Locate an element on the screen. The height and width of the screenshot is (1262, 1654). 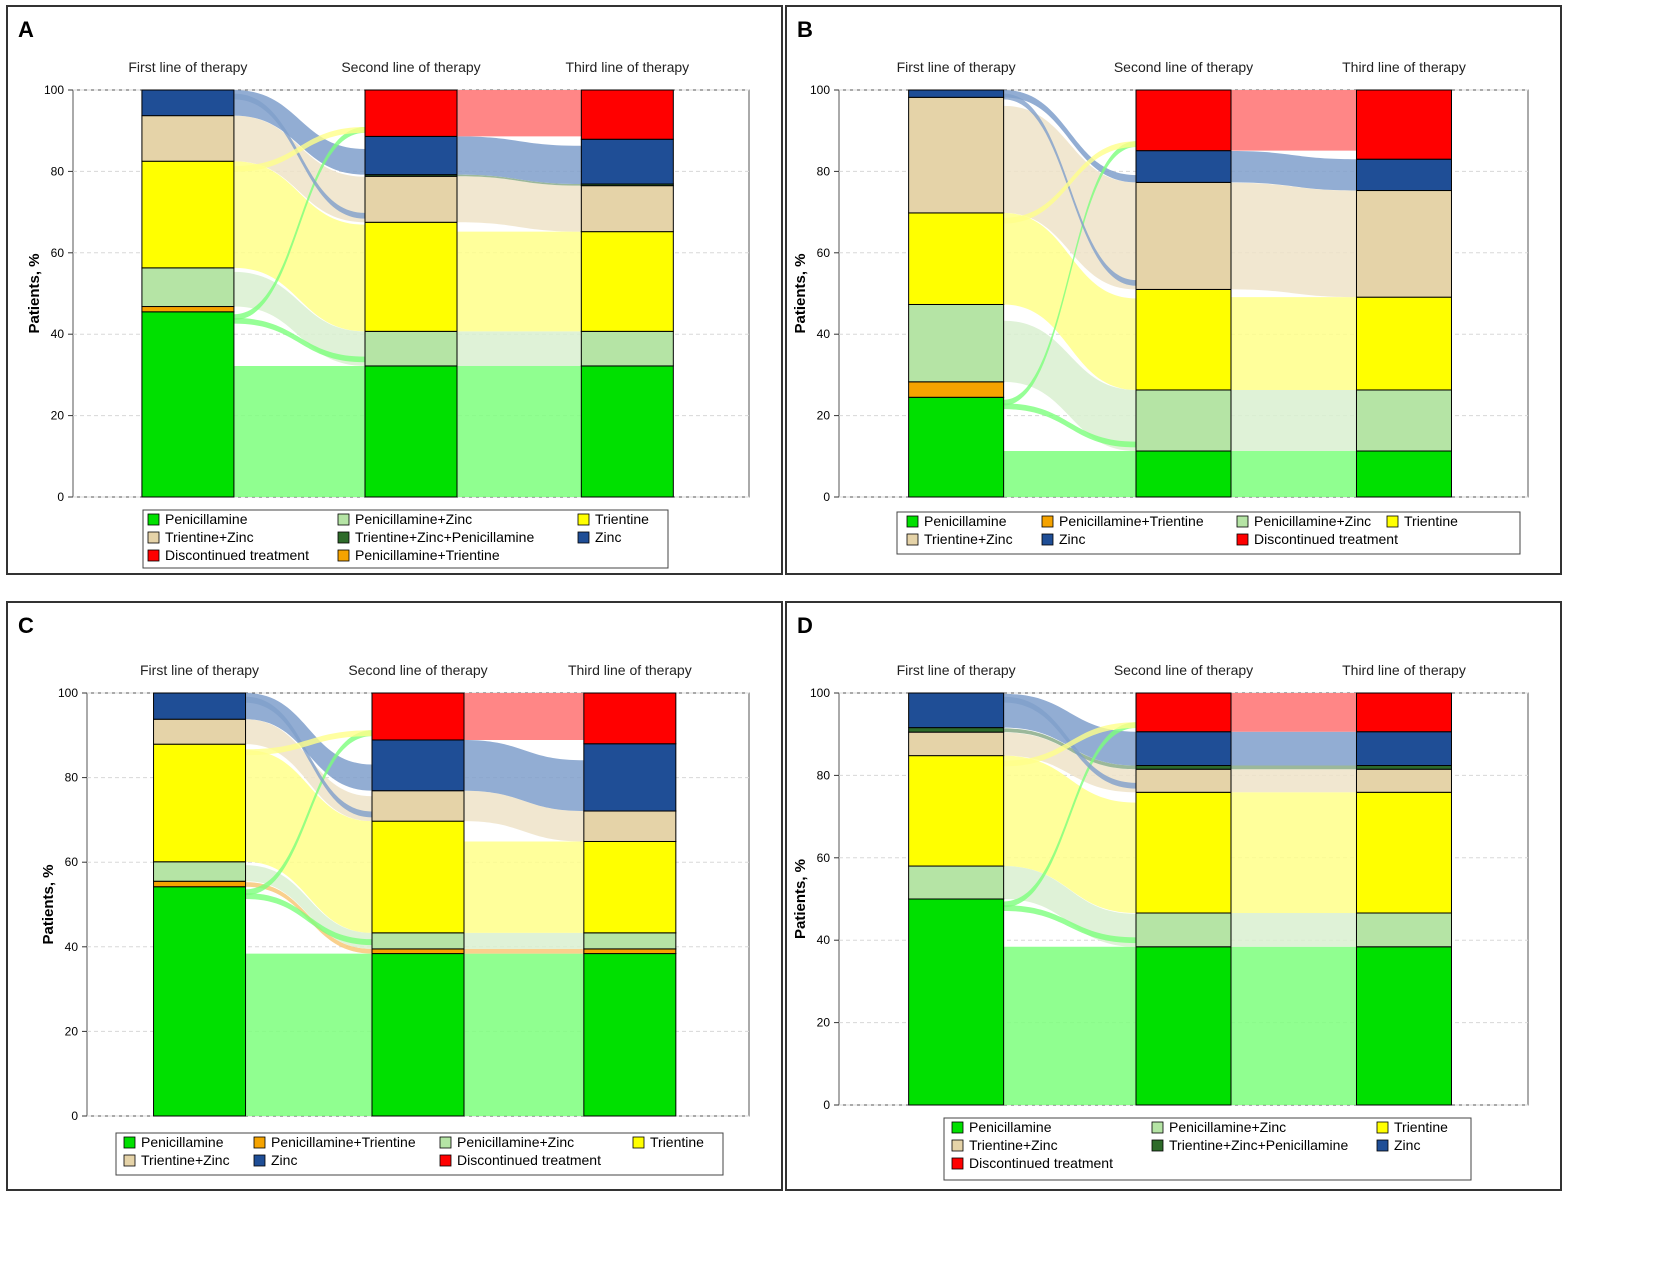
legend-label: Penicillamine is located at coordinates (182, 1142).